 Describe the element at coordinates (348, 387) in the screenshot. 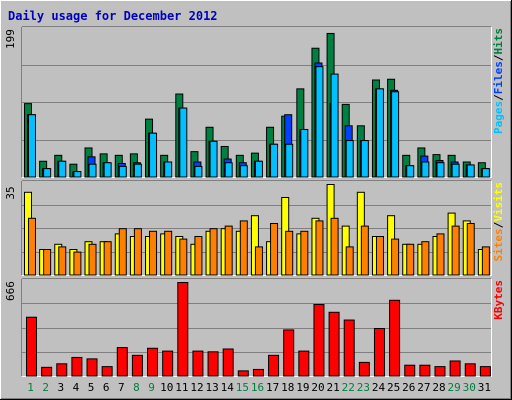

I see `x-tick-label: 22` at that location.